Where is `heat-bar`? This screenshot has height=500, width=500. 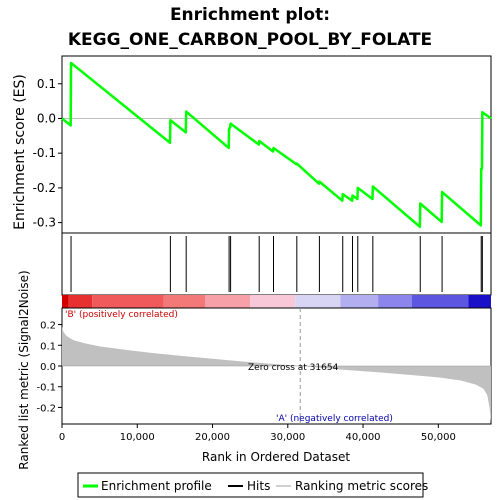
heat-bar is located at coordinates (276, 301).